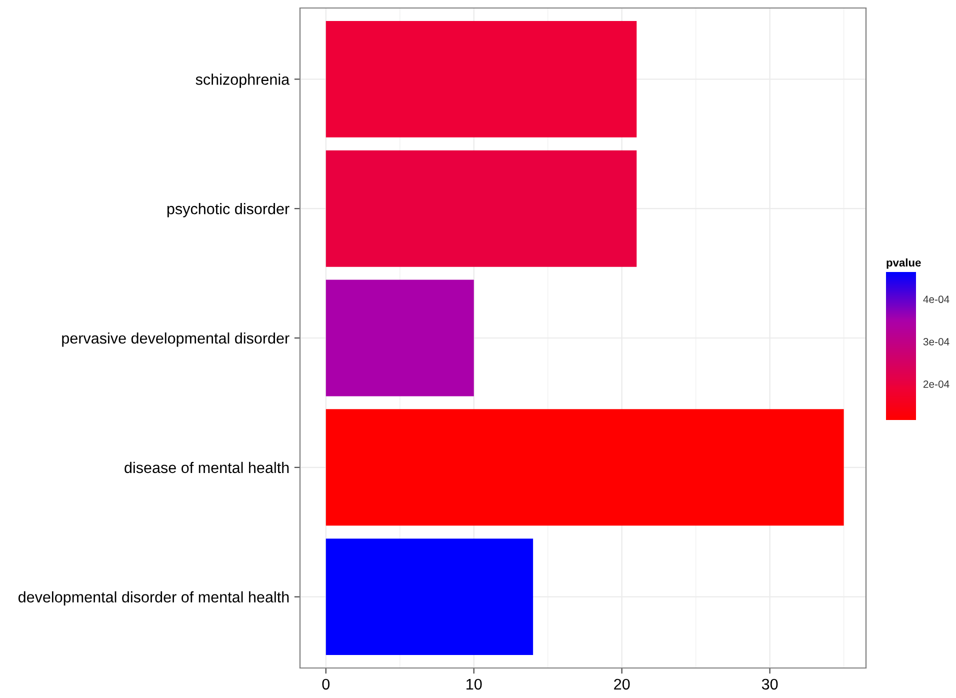  I want to click on y-tick-label: schizophrenia, so click(243, 81).